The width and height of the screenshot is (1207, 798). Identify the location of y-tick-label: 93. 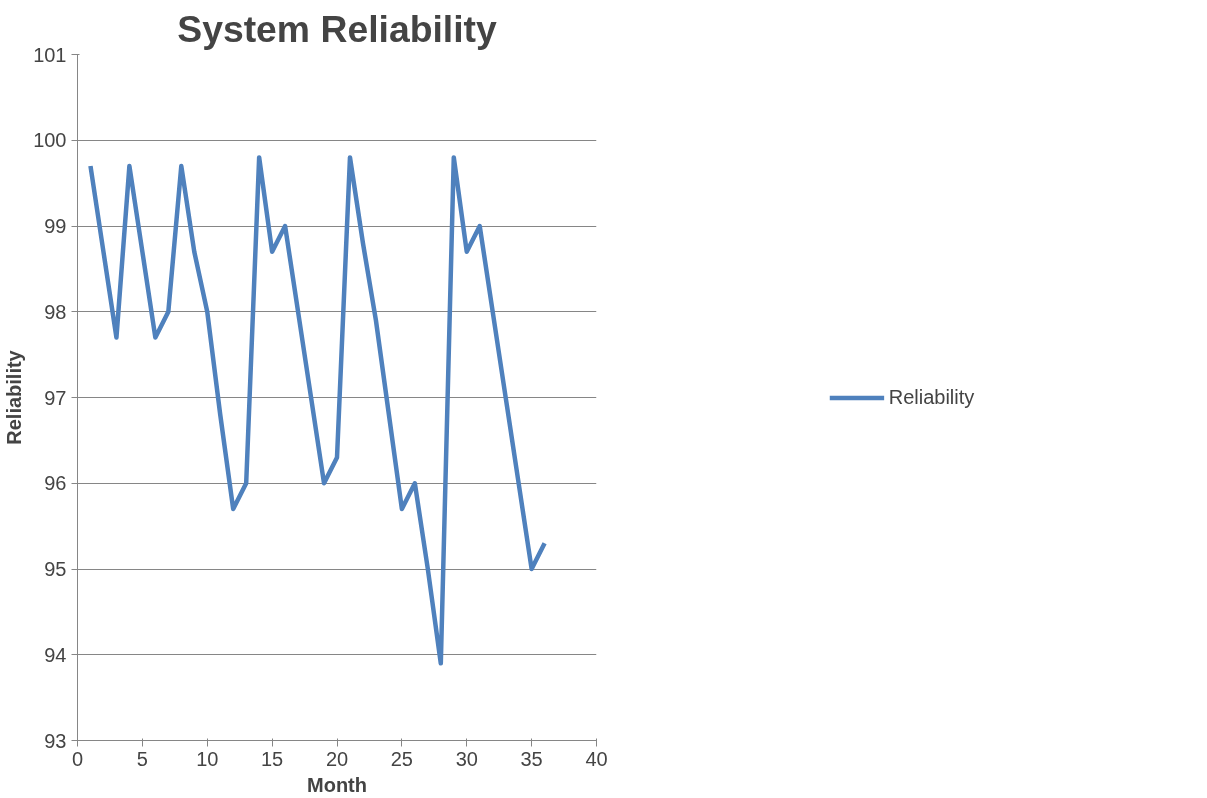
(55, 740).